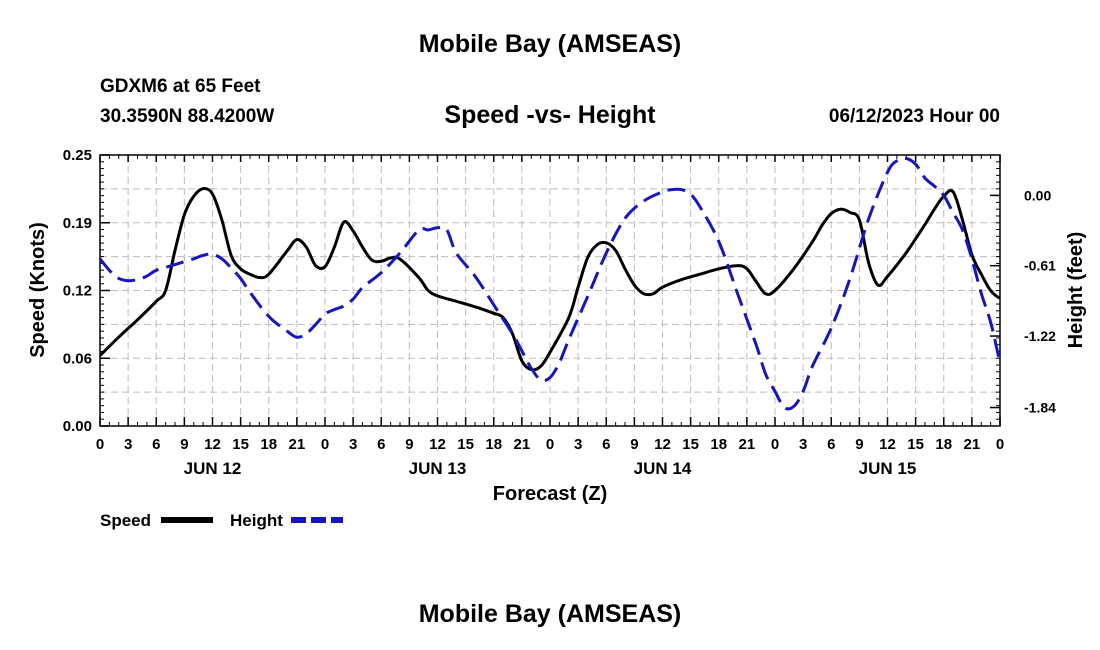 The width and height of the screenshot is (1100, 650). What do you see at coordinates (663, 468) in the screenshot?
I see `date-label: JUN 14` at bounding box center [663, 468].